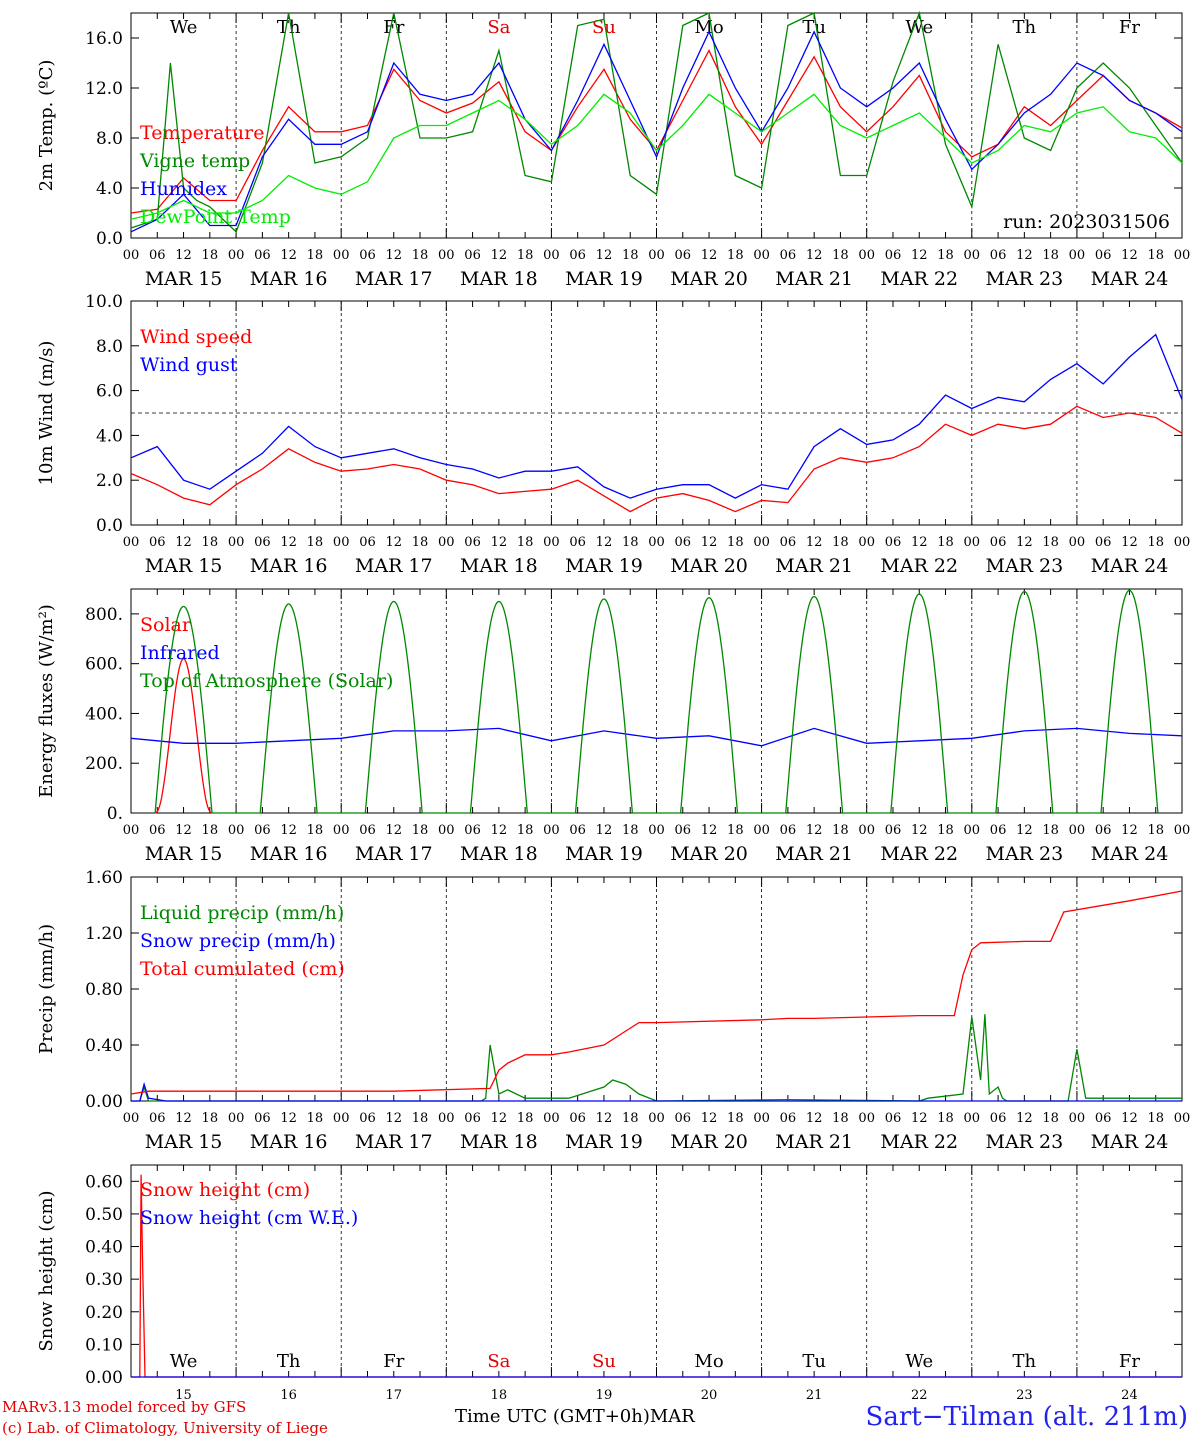  Describe the element at coordinates (183, 735) in the screenshot. I see `series-line-solar` at that location.